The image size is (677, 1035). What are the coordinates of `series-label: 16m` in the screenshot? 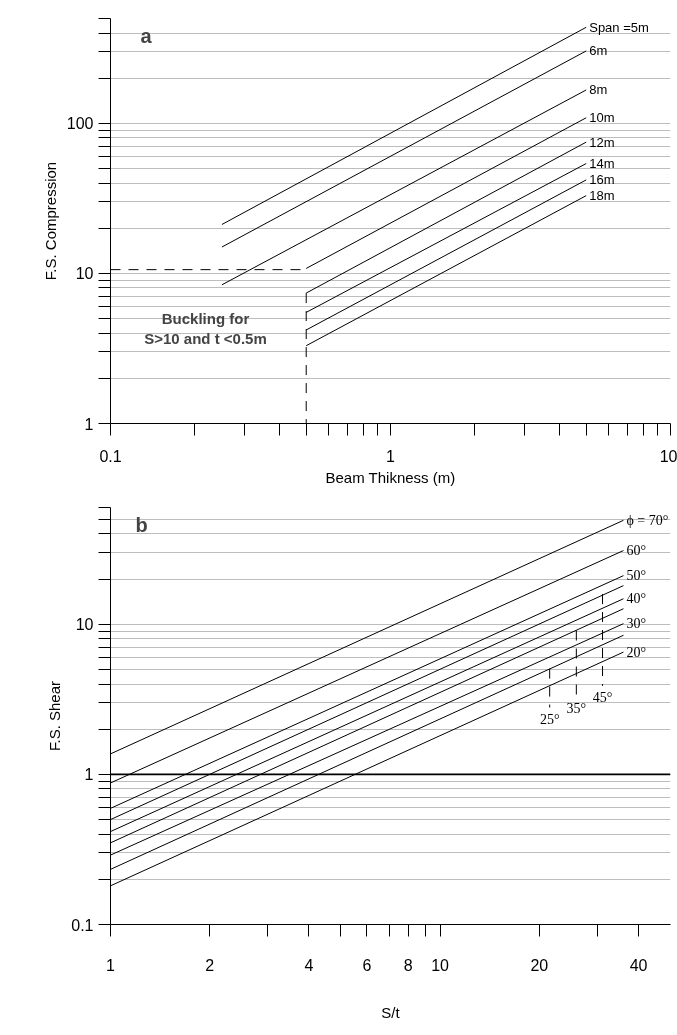 It's located at (602, 180).